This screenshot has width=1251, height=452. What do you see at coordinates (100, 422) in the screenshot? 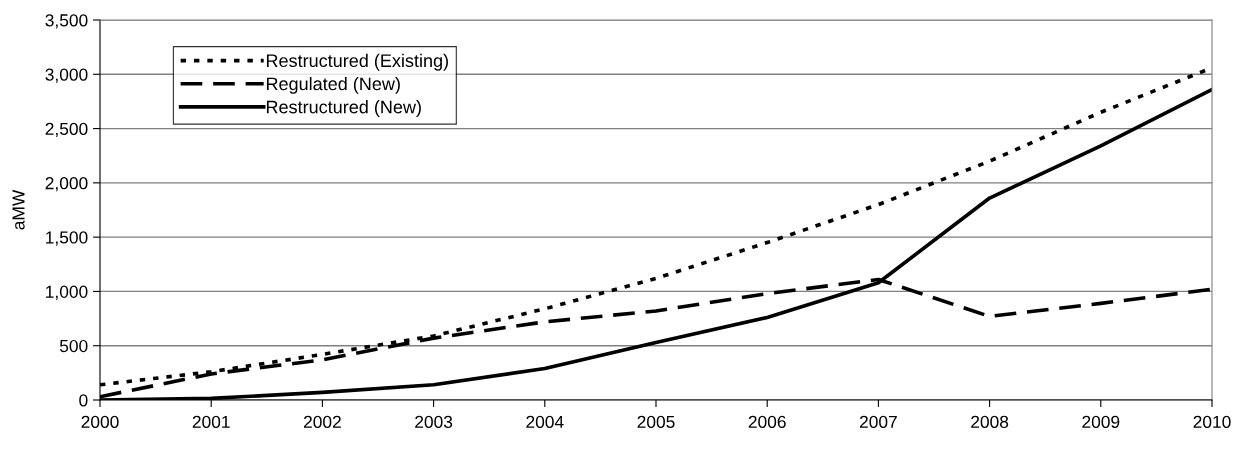
I see `x-tick-label: 2000` at bounding box center [100, 422].